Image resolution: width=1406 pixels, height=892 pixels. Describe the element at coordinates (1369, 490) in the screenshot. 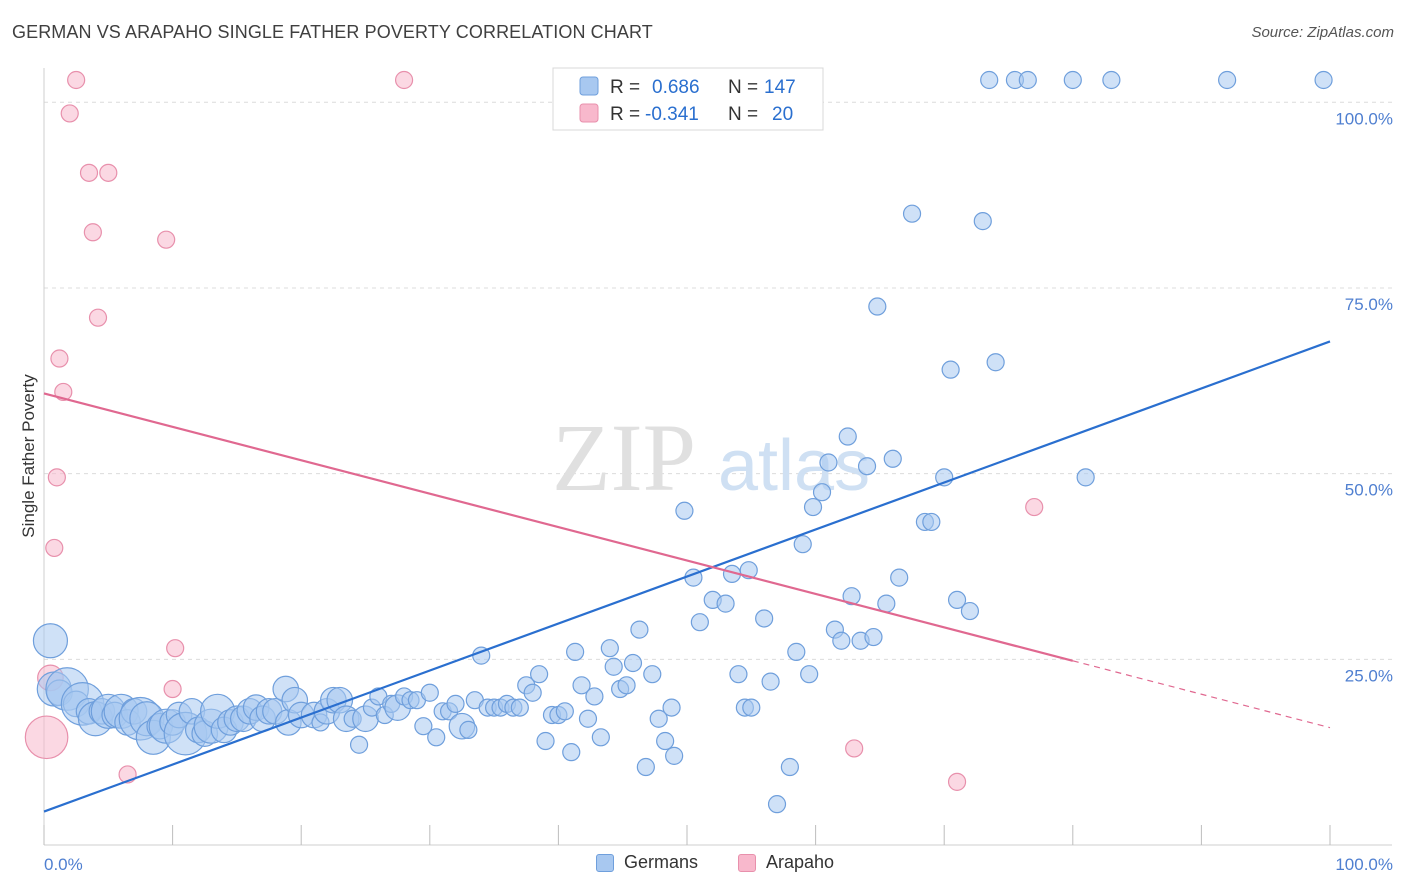

I see `y-tick-label: 50.0%` at that location.